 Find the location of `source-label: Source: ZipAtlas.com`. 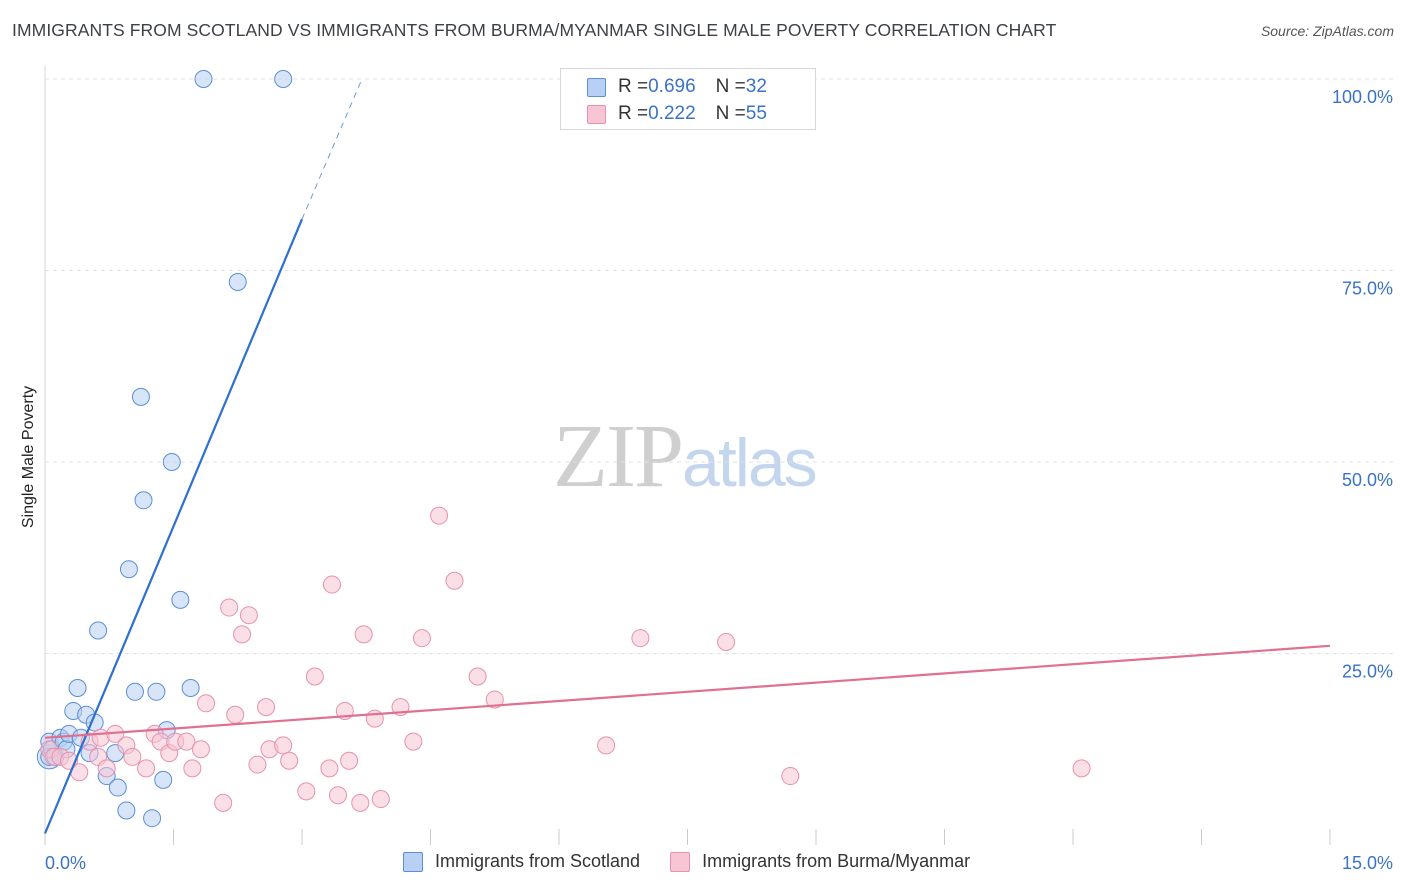

source-label: Source: ZipAtlas.com is located at coordinates (1327, 31).